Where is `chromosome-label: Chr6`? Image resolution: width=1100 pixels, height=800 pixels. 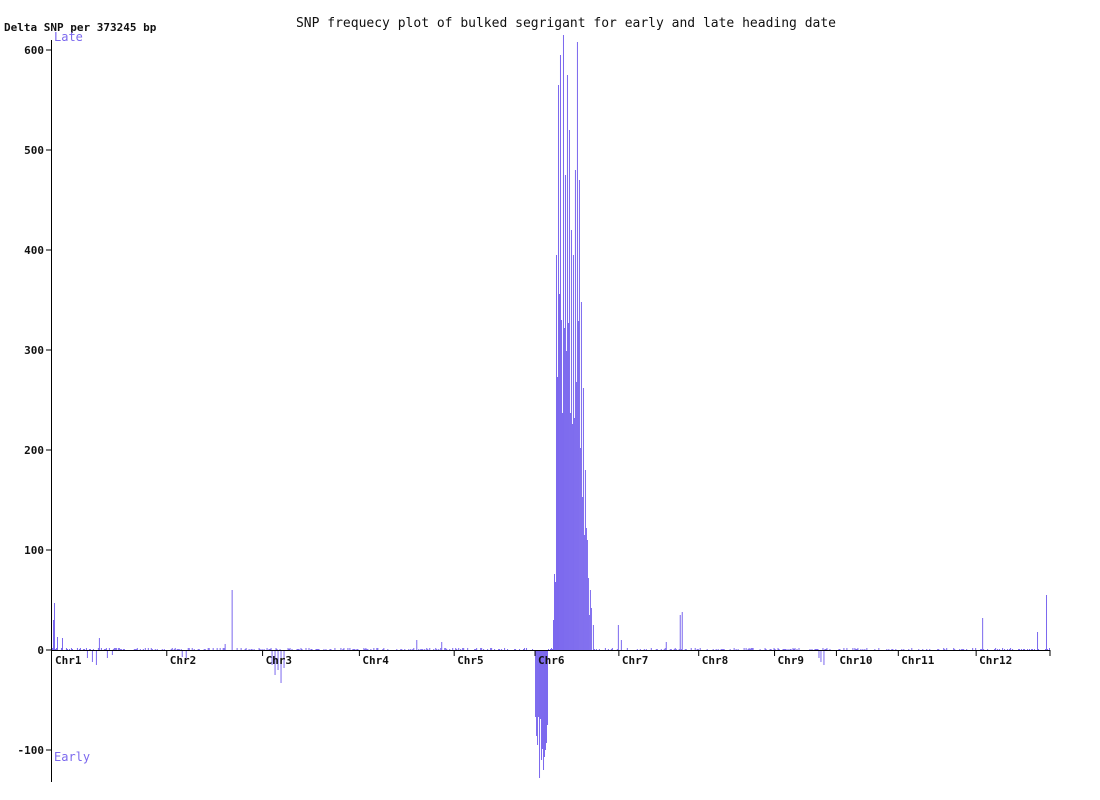 chromosome-label: Chr6 is located at coordinates (551, 660).